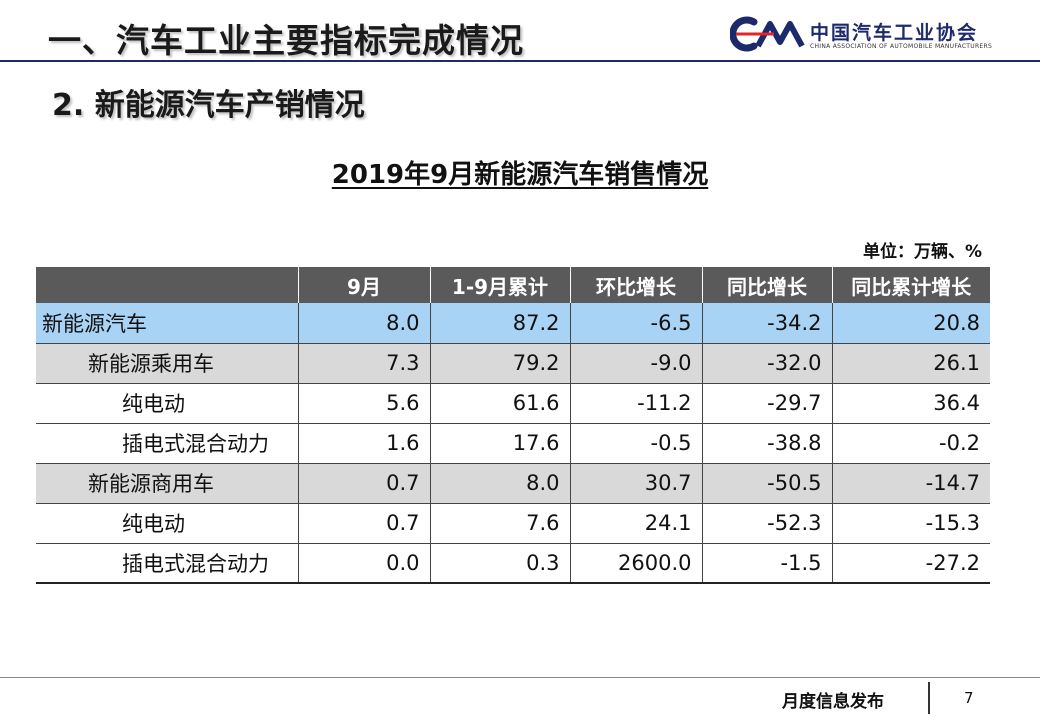 This screenshot has height=720, width=1040. I want to click on cell-ytd: 17.6, so click(500, 443).